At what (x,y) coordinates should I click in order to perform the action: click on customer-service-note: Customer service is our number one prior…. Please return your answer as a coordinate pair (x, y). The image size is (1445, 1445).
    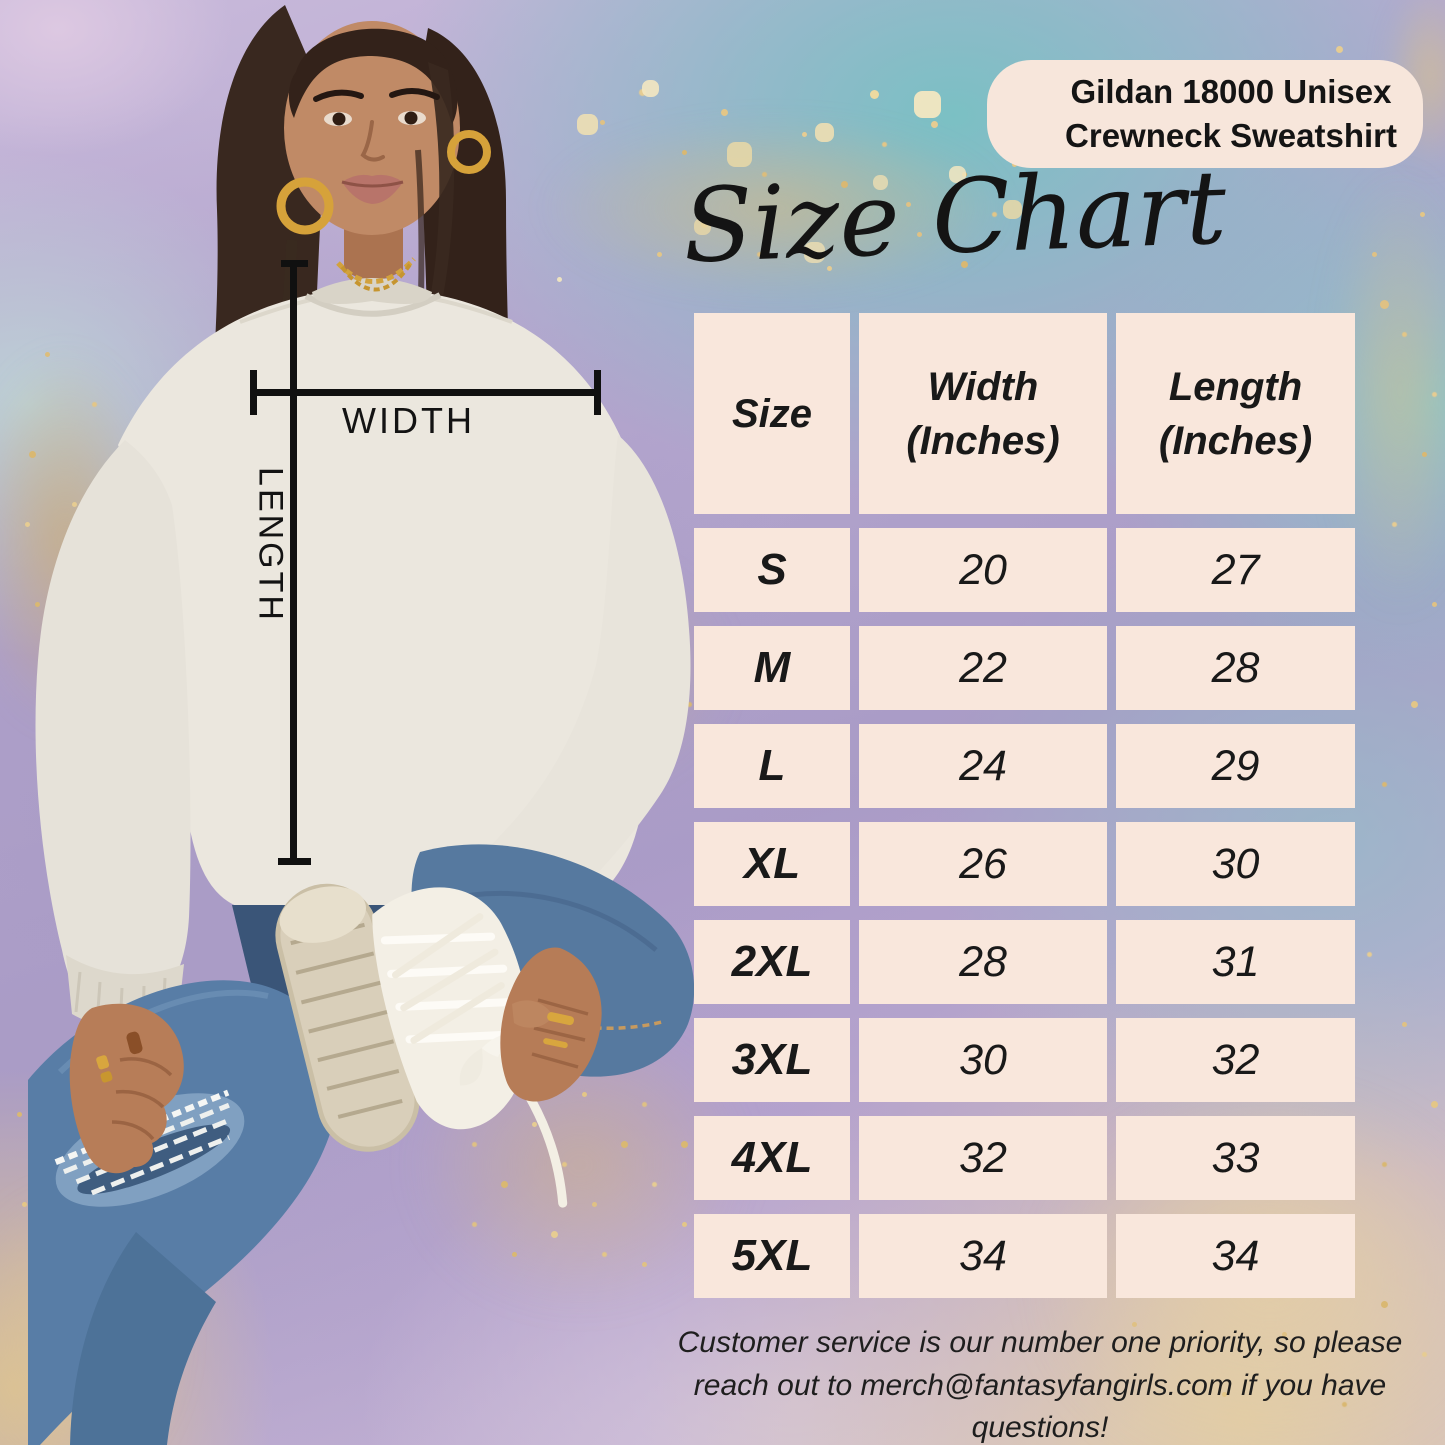
    Looking at the image, I should click on (1040, 1385).